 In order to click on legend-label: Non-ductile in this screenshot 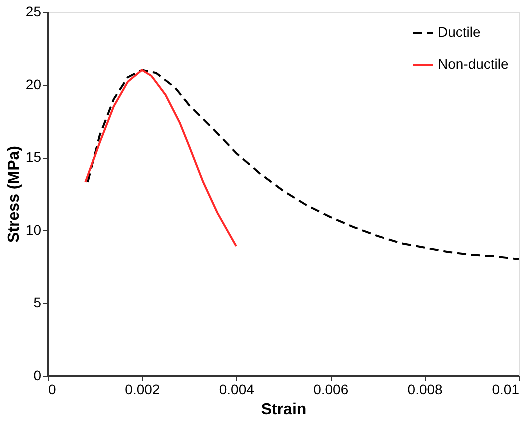, I will do `click(474, 64)`.